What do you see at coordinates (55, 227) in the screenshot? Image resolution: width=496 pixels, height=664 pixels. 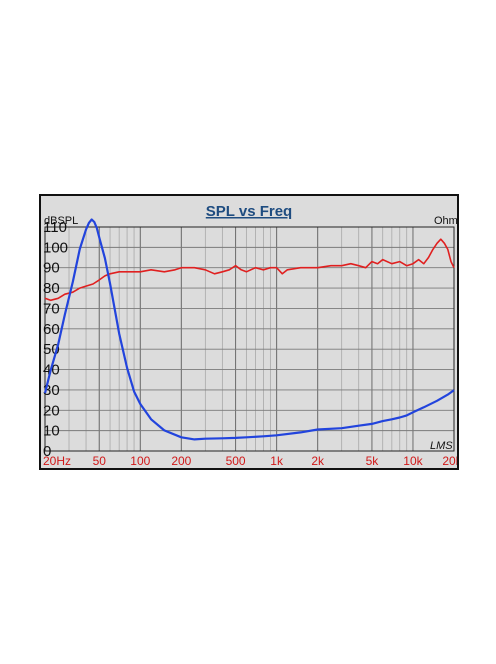 I see `left-tick-label: 110` at bounding box center [55, 227].